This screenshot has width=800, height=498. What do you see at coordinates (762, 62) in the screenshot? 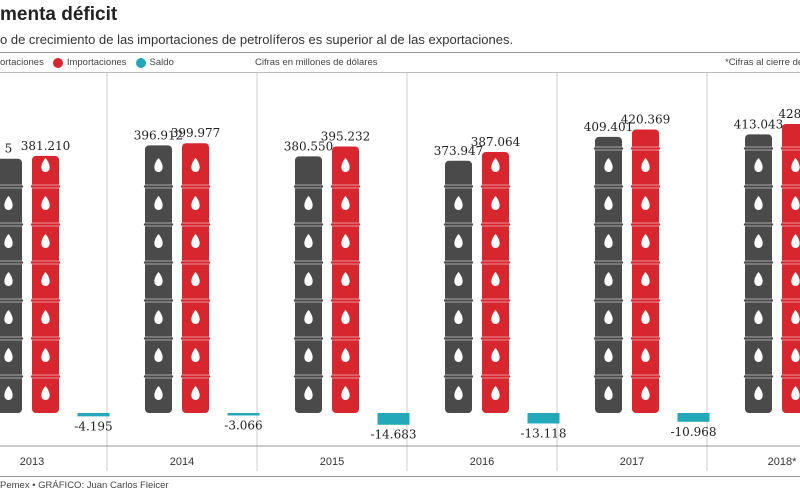
I see `footnote-marker: *Cifras al cierre de n` at bounding box center [762, 62].